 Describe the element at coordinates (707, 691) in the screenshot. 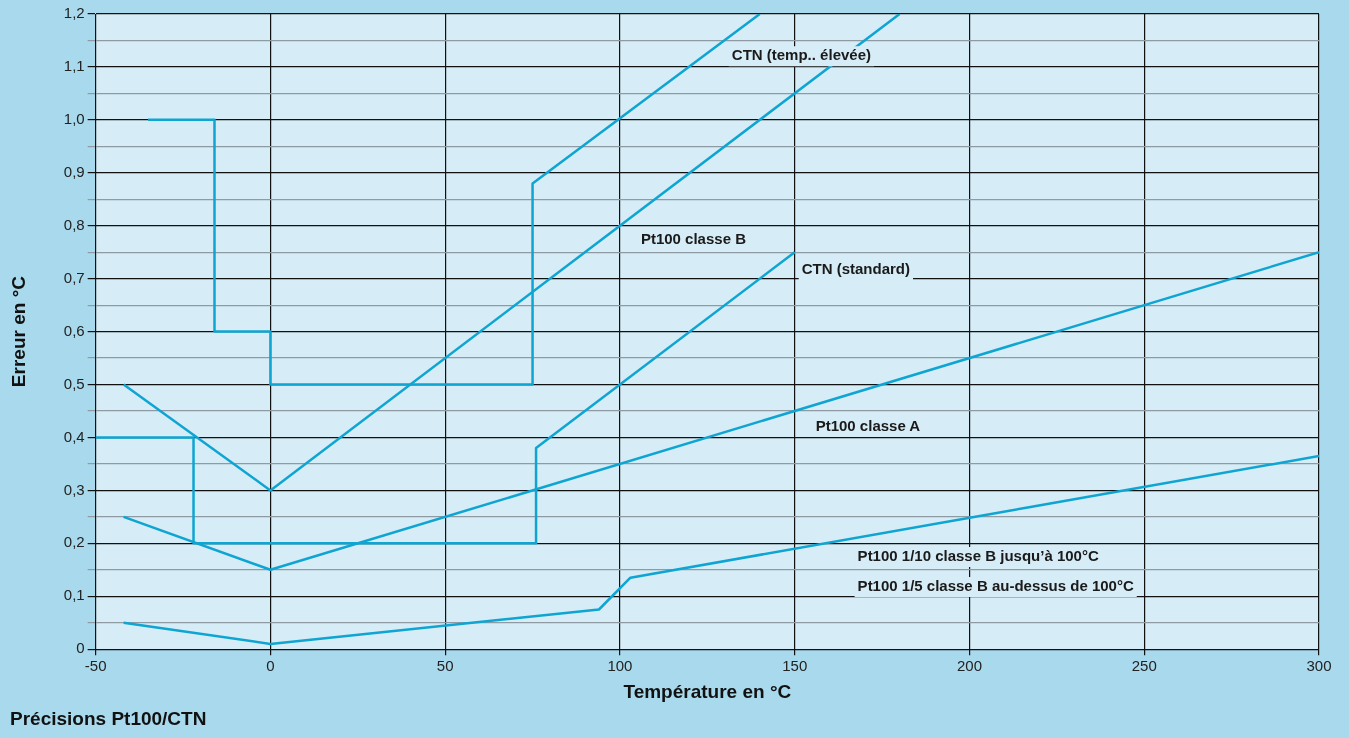

I see `x-axis-title: Température en °C` at that location.